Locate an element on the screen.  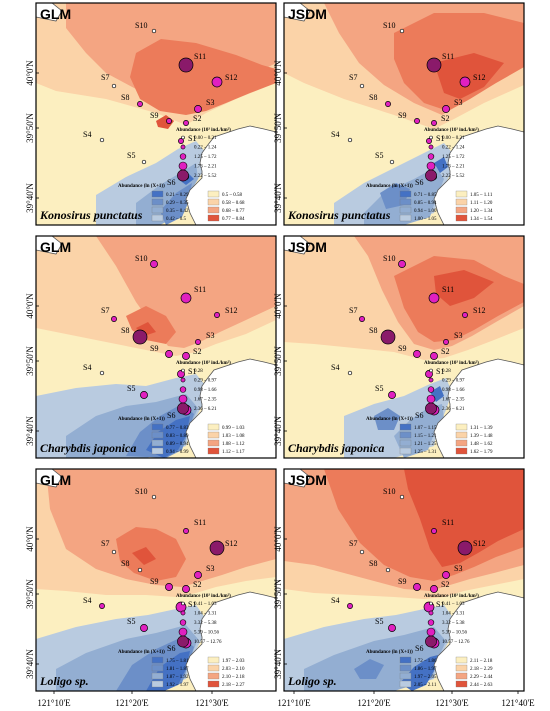
y-tick-label-3-2-2: 39°50'N is located at coordinates (278, 594).